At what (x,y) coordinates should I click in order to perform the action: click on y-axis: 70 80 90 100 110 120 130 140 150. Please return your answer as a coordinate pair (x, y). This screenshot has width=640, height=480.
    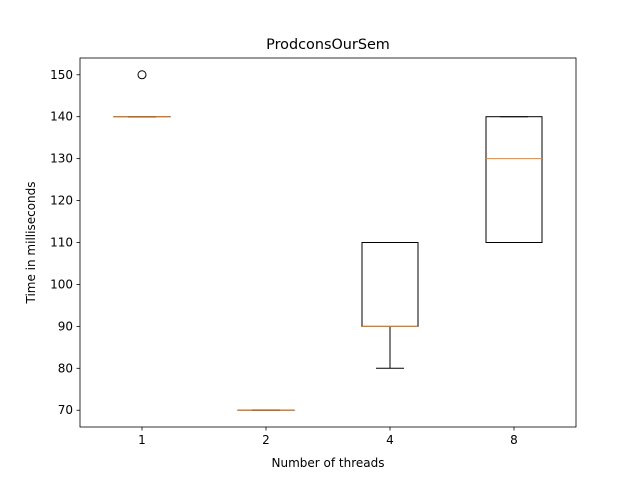
    Looking at the image, I should click on (65, 242).